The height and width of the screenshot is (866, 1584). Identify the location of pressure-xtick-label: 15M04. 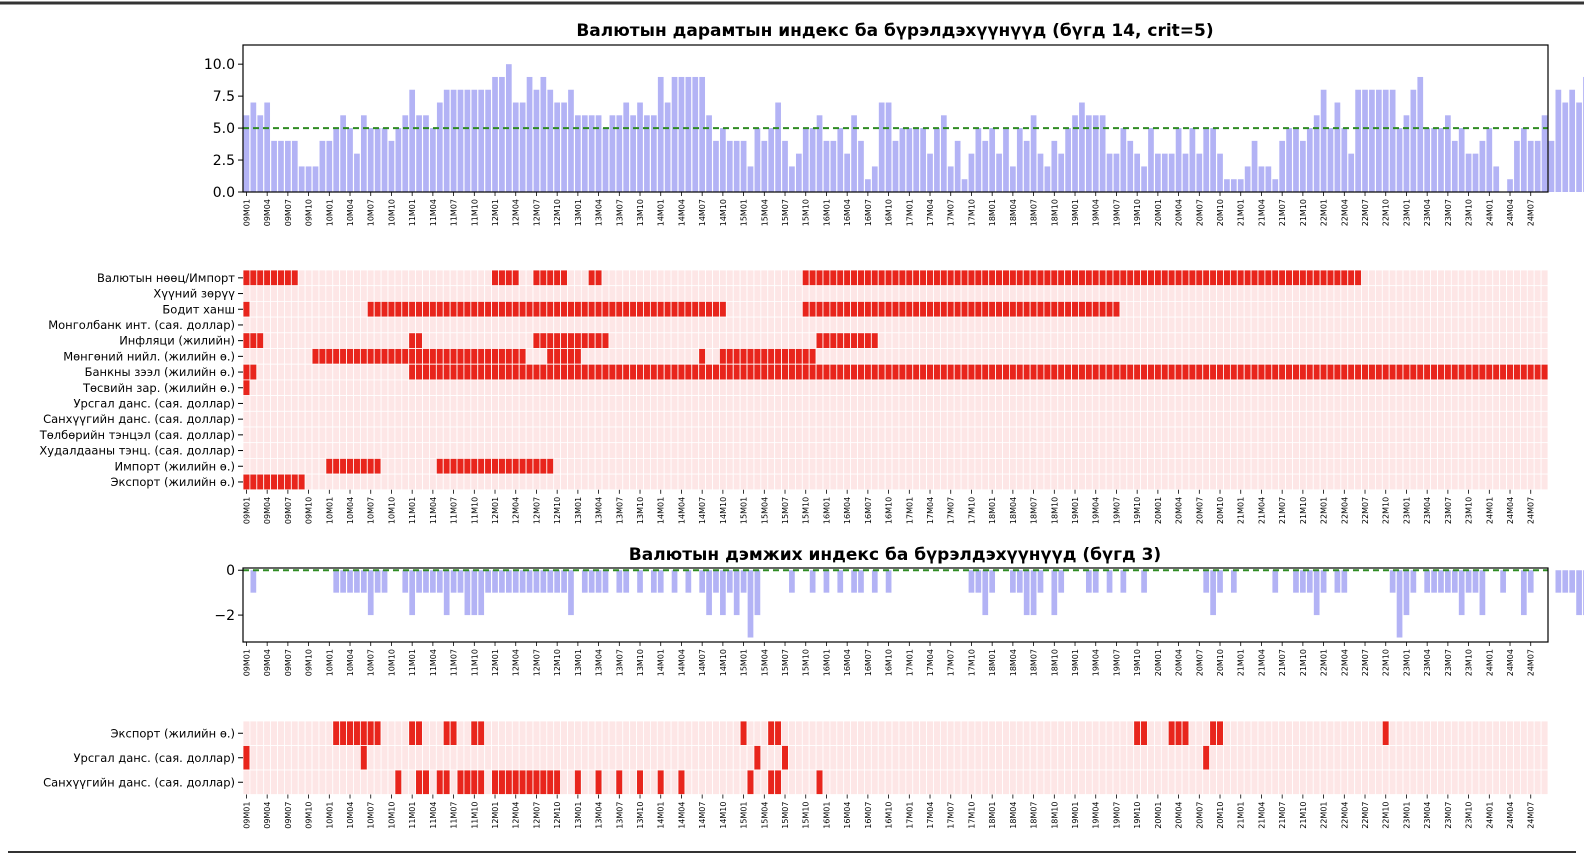
(764, 212).